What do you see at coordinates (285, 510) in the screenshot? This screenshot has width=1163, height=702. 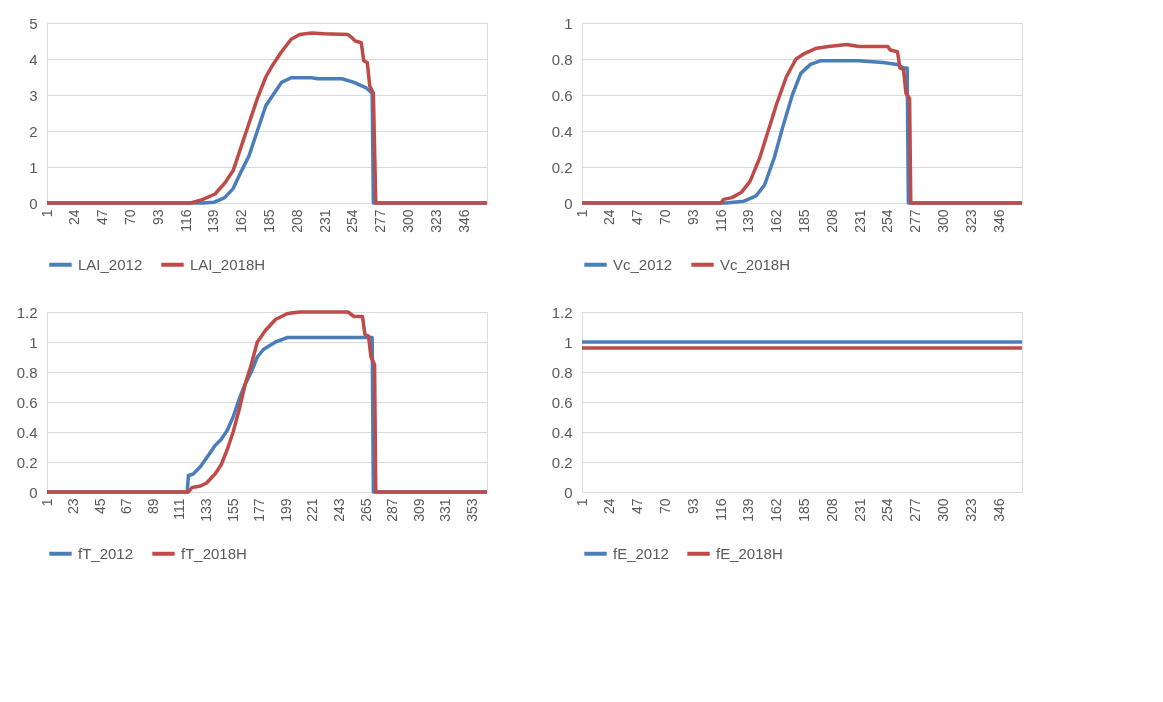 I see `x-tick-label: 199` at bounding box center [285, 510].